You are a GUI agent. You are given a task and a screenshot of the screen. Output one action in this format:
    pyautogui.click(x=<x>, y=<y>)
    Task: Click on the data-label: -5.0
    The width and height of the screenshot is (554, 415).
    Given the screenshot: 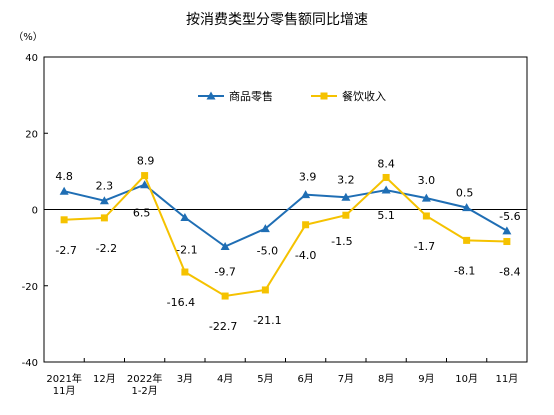 What is the action you would take?
    pyautogui.click(x=267, y=251)
    